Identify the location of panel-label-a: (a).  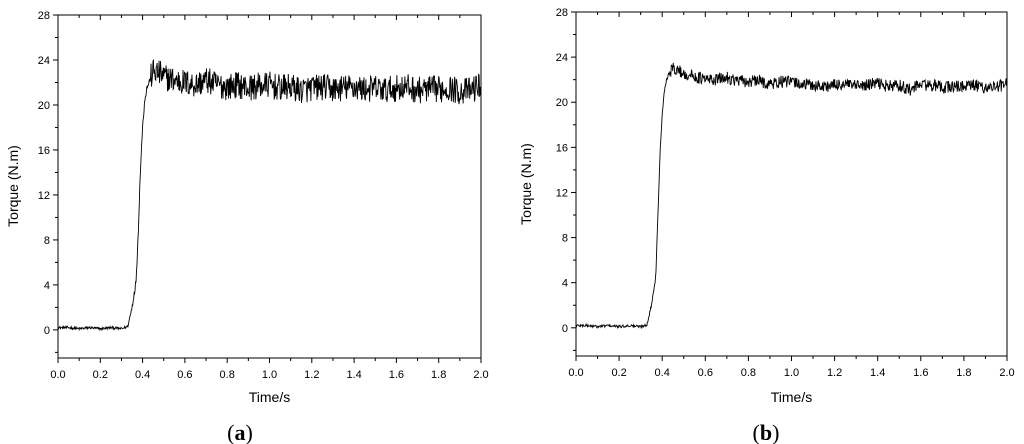
(240, 432).